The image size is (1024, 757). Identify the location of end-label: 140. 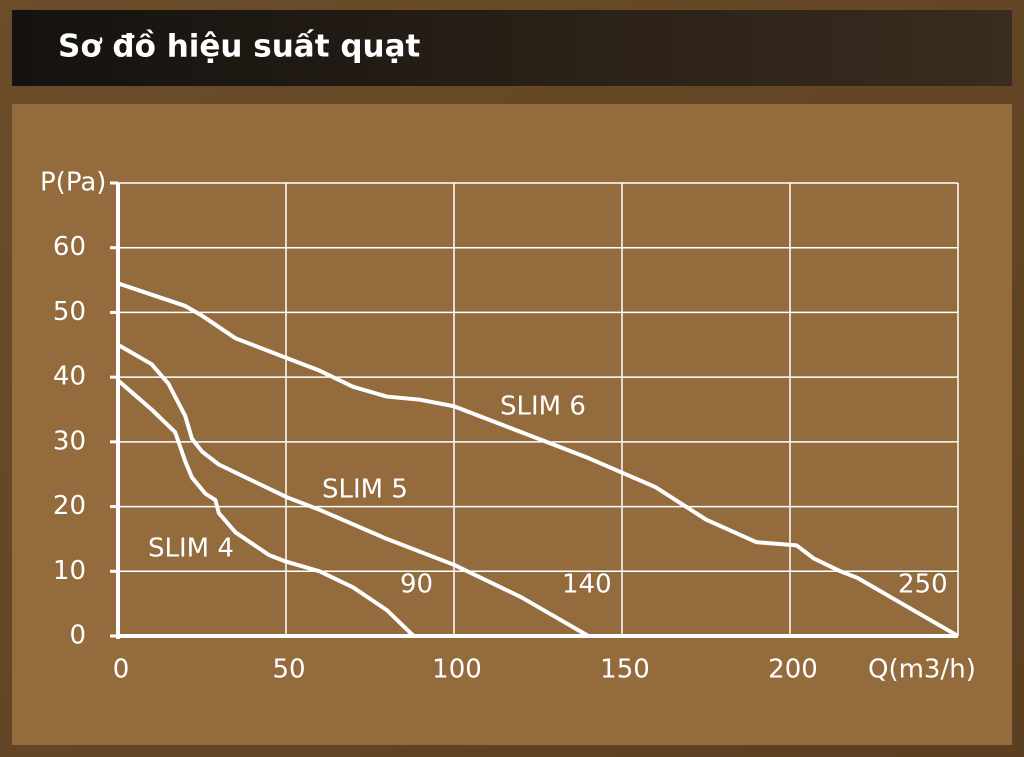
(587, 585).